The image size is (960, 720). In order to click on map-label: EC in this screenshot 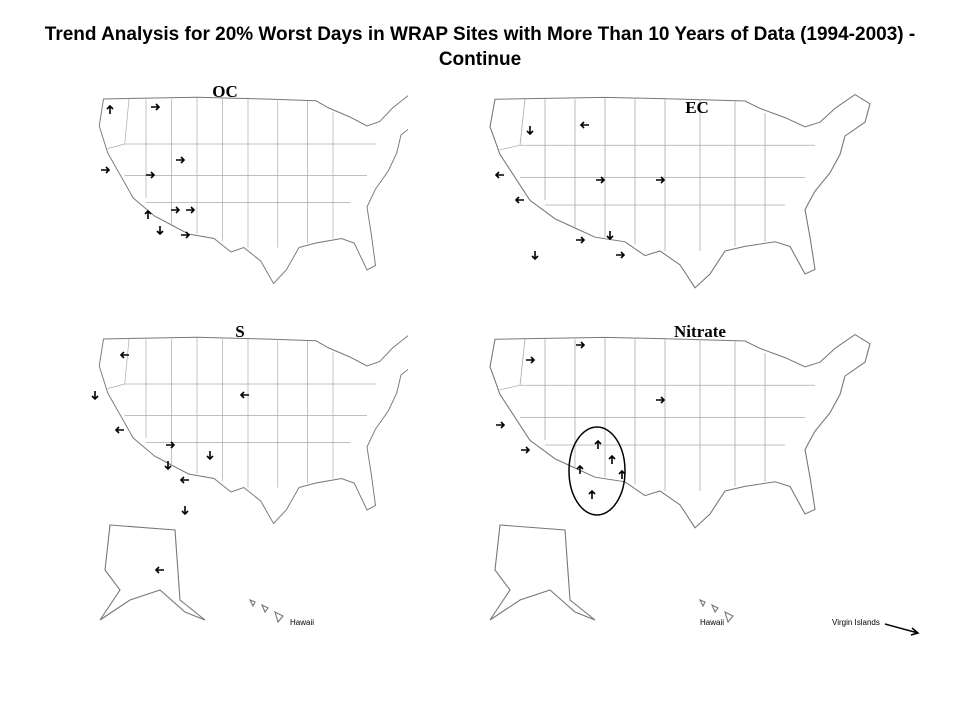, I will do `click(697, 107)`.